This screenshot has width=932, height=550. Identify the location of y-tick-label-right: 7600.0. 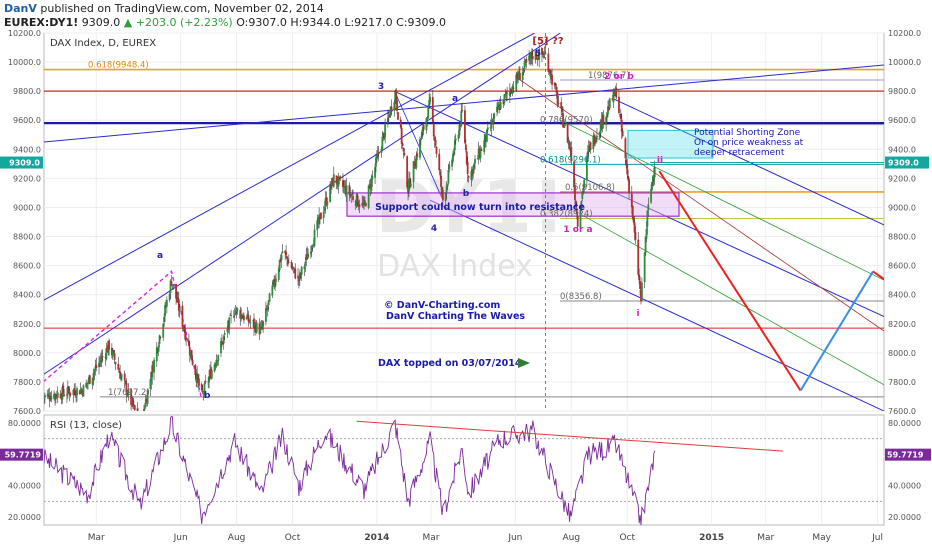
(902, 411).